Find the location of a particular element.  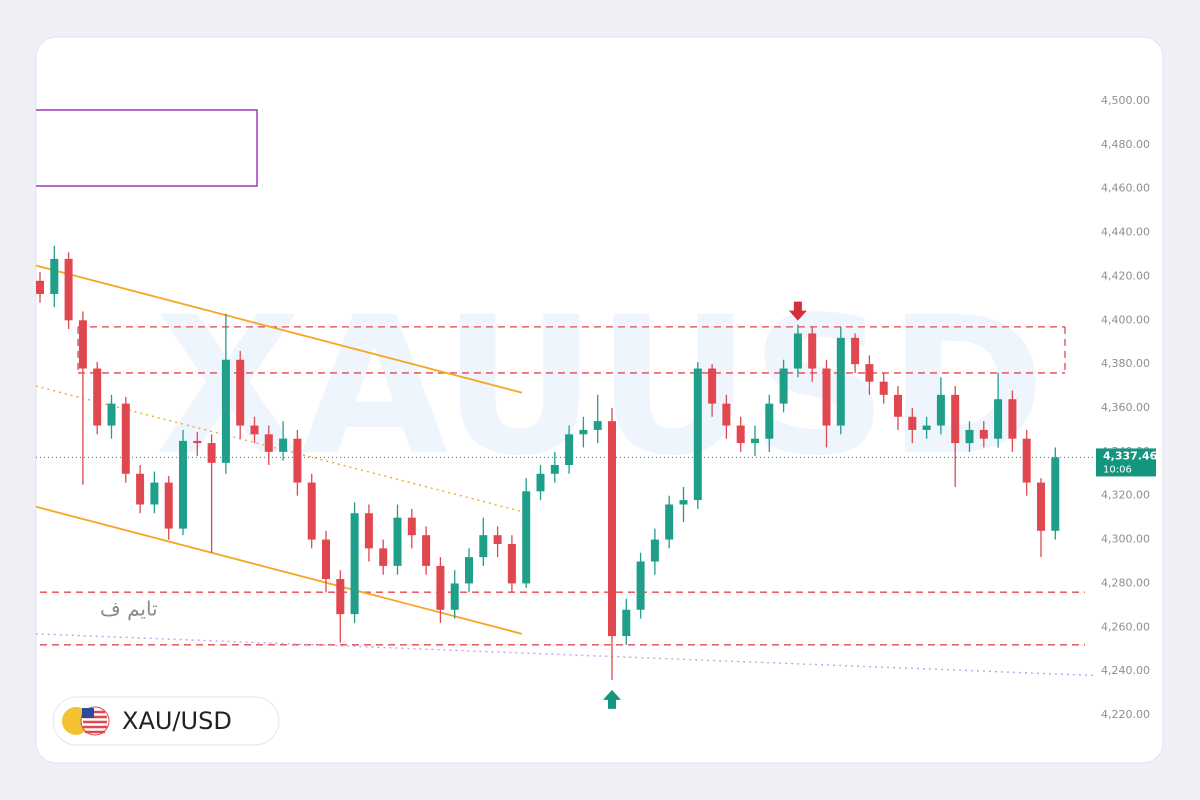

y-tick-label: 4,480.00 is located at coordinates (1125, 144).